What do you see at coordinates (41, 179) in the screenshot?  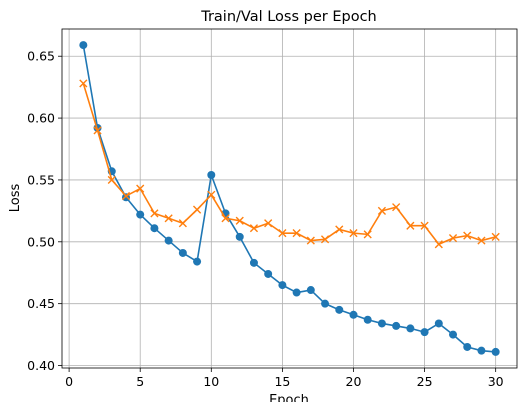 I see `y-tick-label: 0.55` at bounding box center [41, 179].